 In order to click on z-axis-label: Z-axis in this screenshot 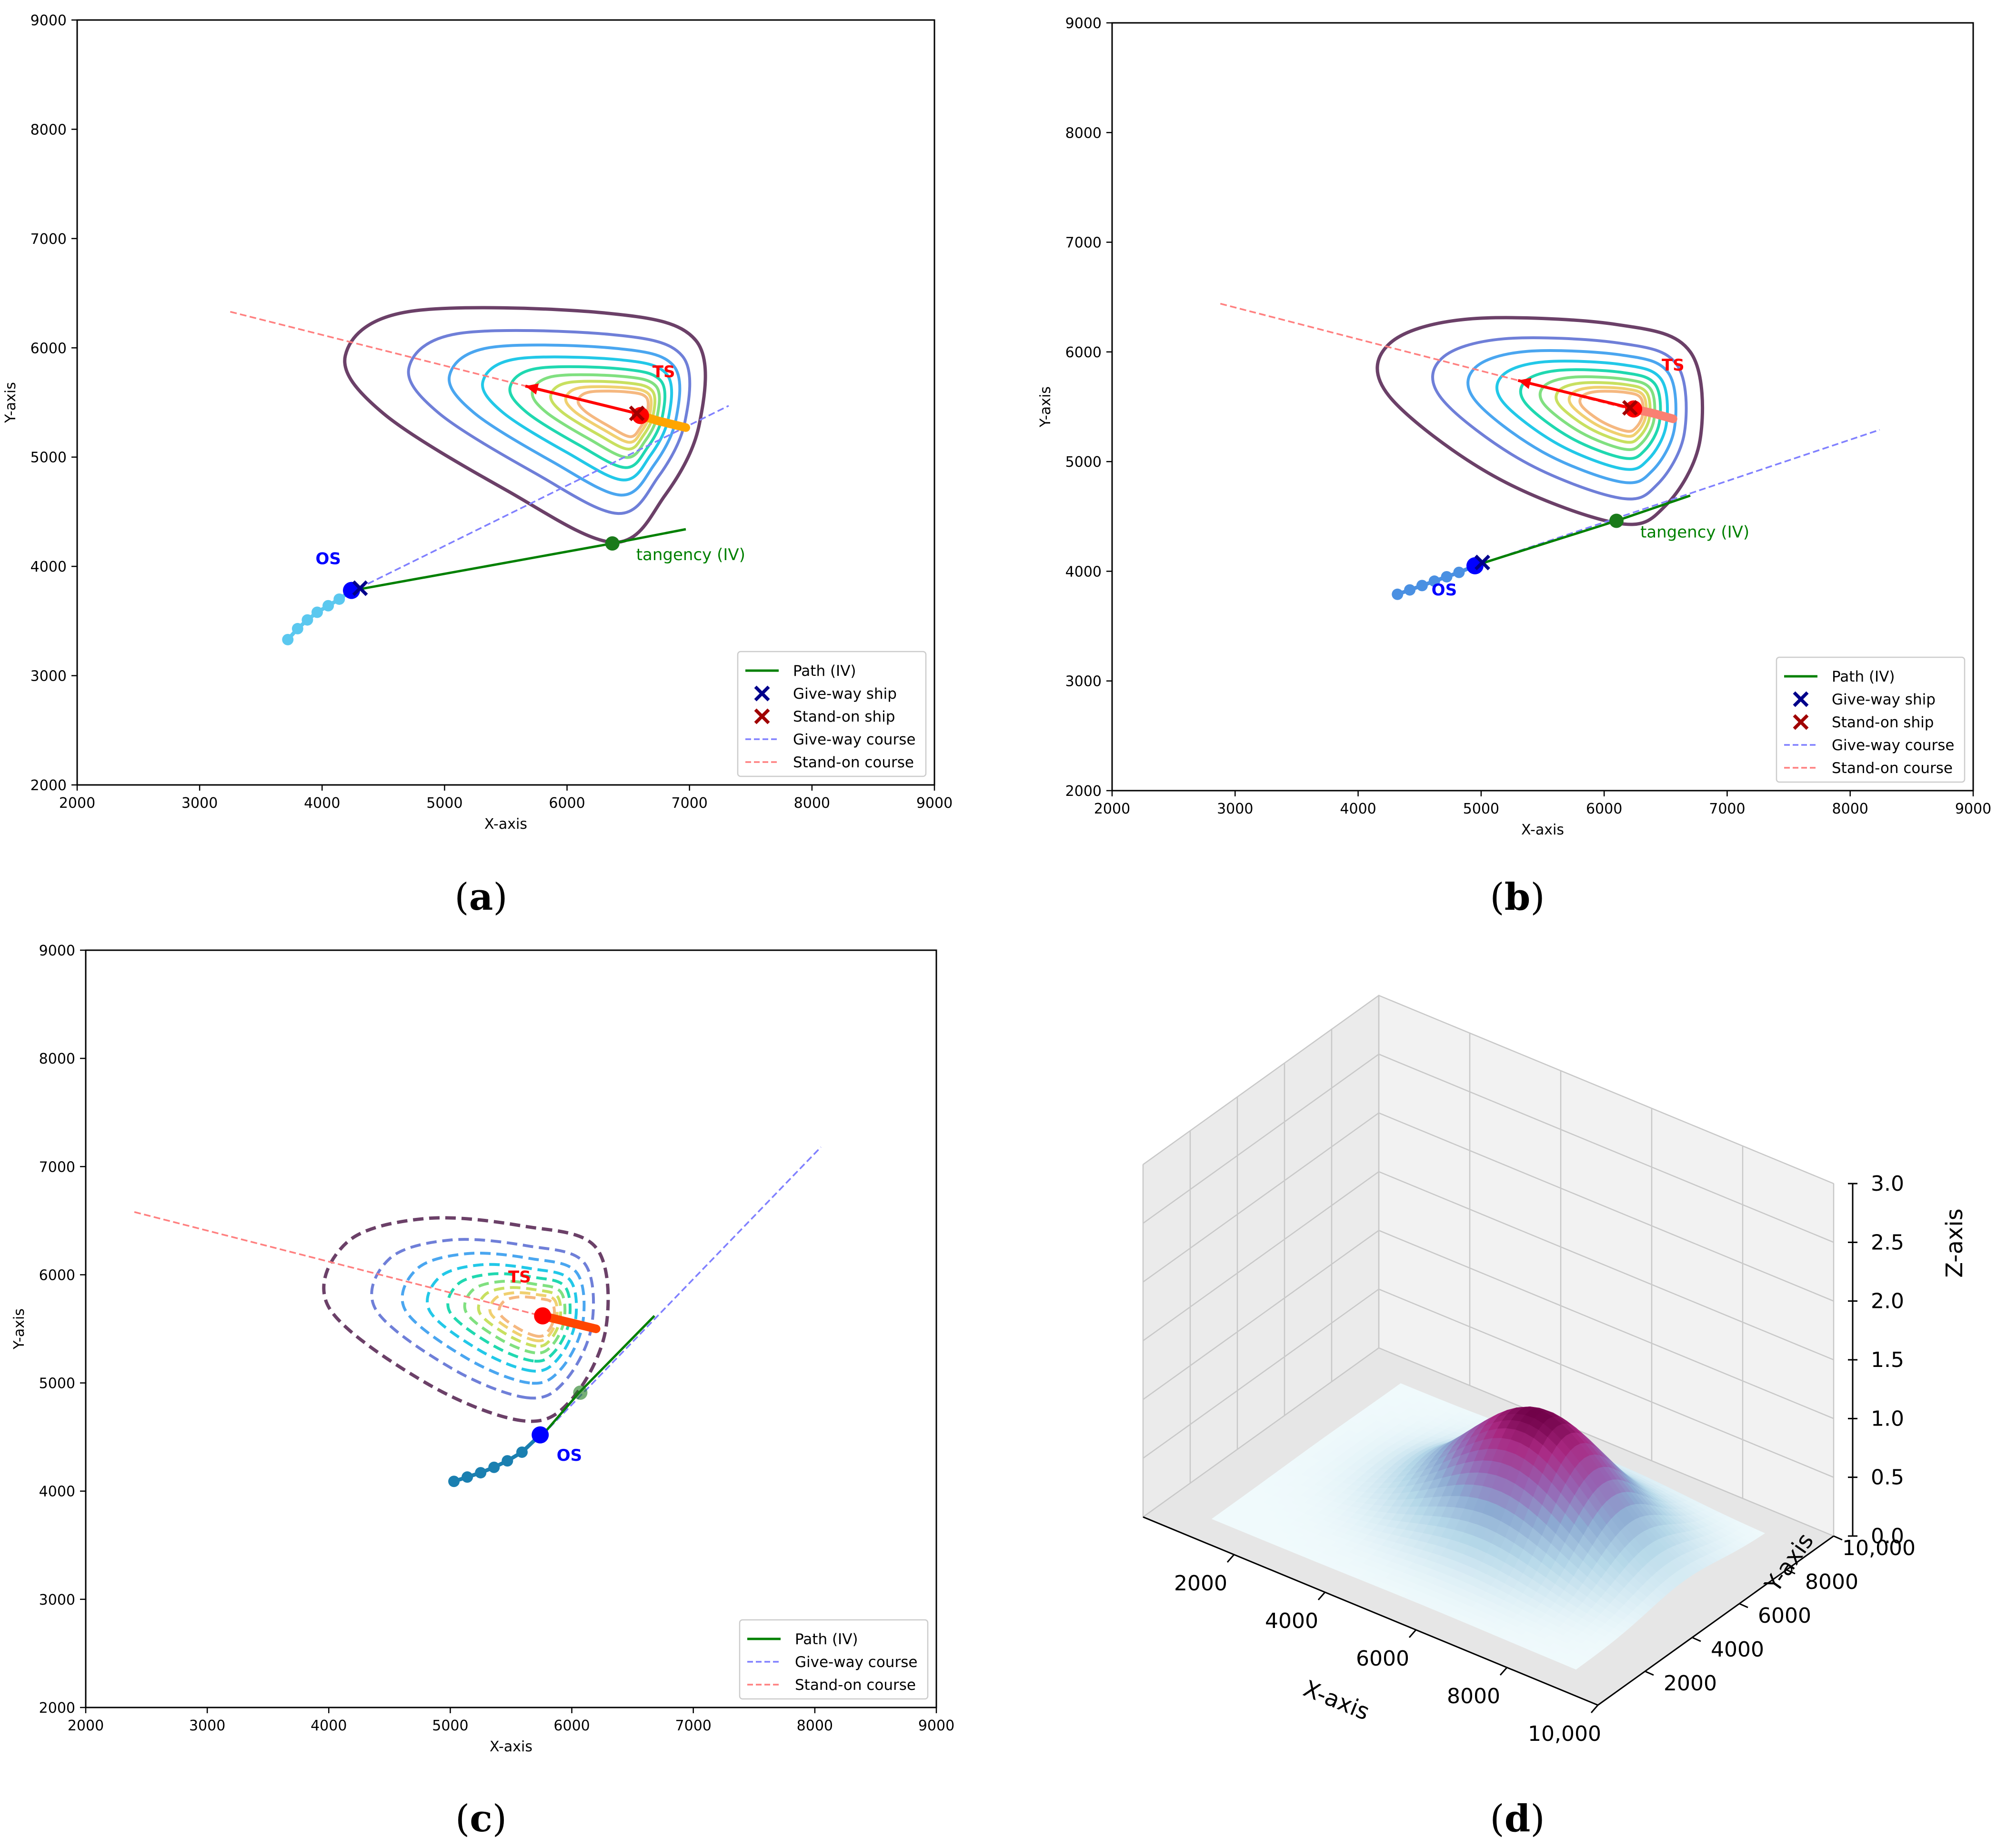, I will do `click(1955, 1243)`.